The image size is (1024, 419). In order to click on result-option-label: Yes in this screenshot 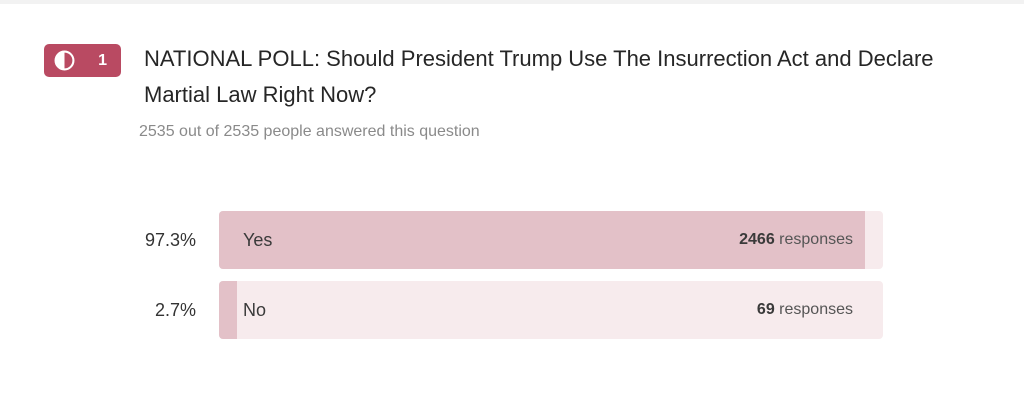, I will do `click(258, 240)`.